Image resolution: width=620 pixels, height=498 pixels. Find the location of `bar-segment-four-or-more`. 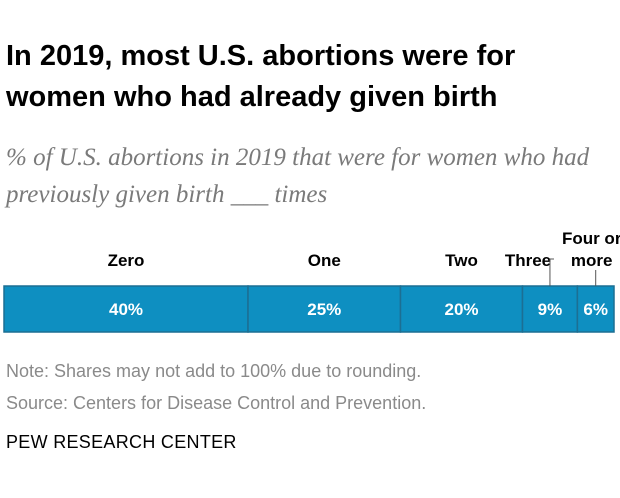

bar-segment-four-or-more is located at coordinates (595, 309).